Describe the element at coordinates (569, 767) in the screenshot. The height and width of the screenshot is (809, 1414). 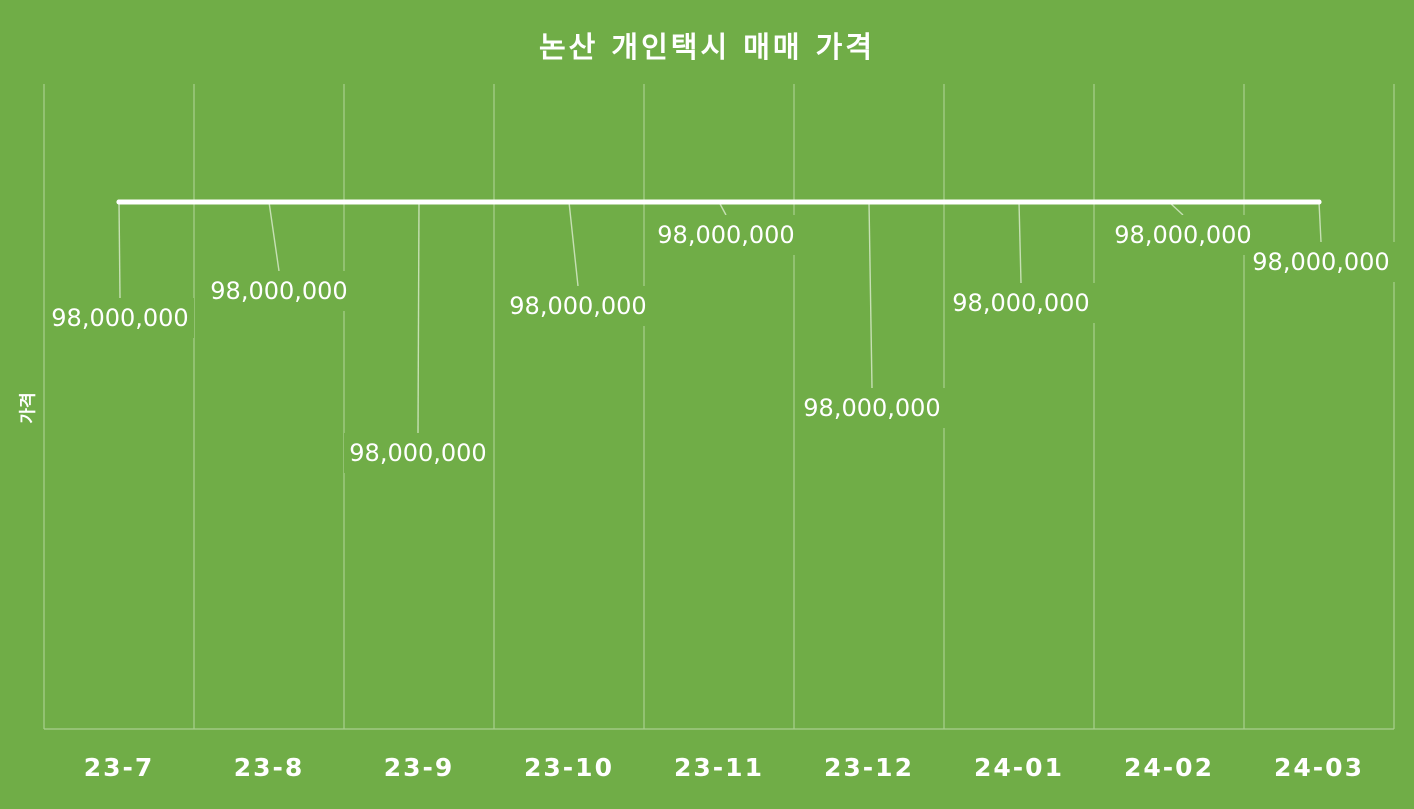
I see `x-tick-label: 23-10` at that location.